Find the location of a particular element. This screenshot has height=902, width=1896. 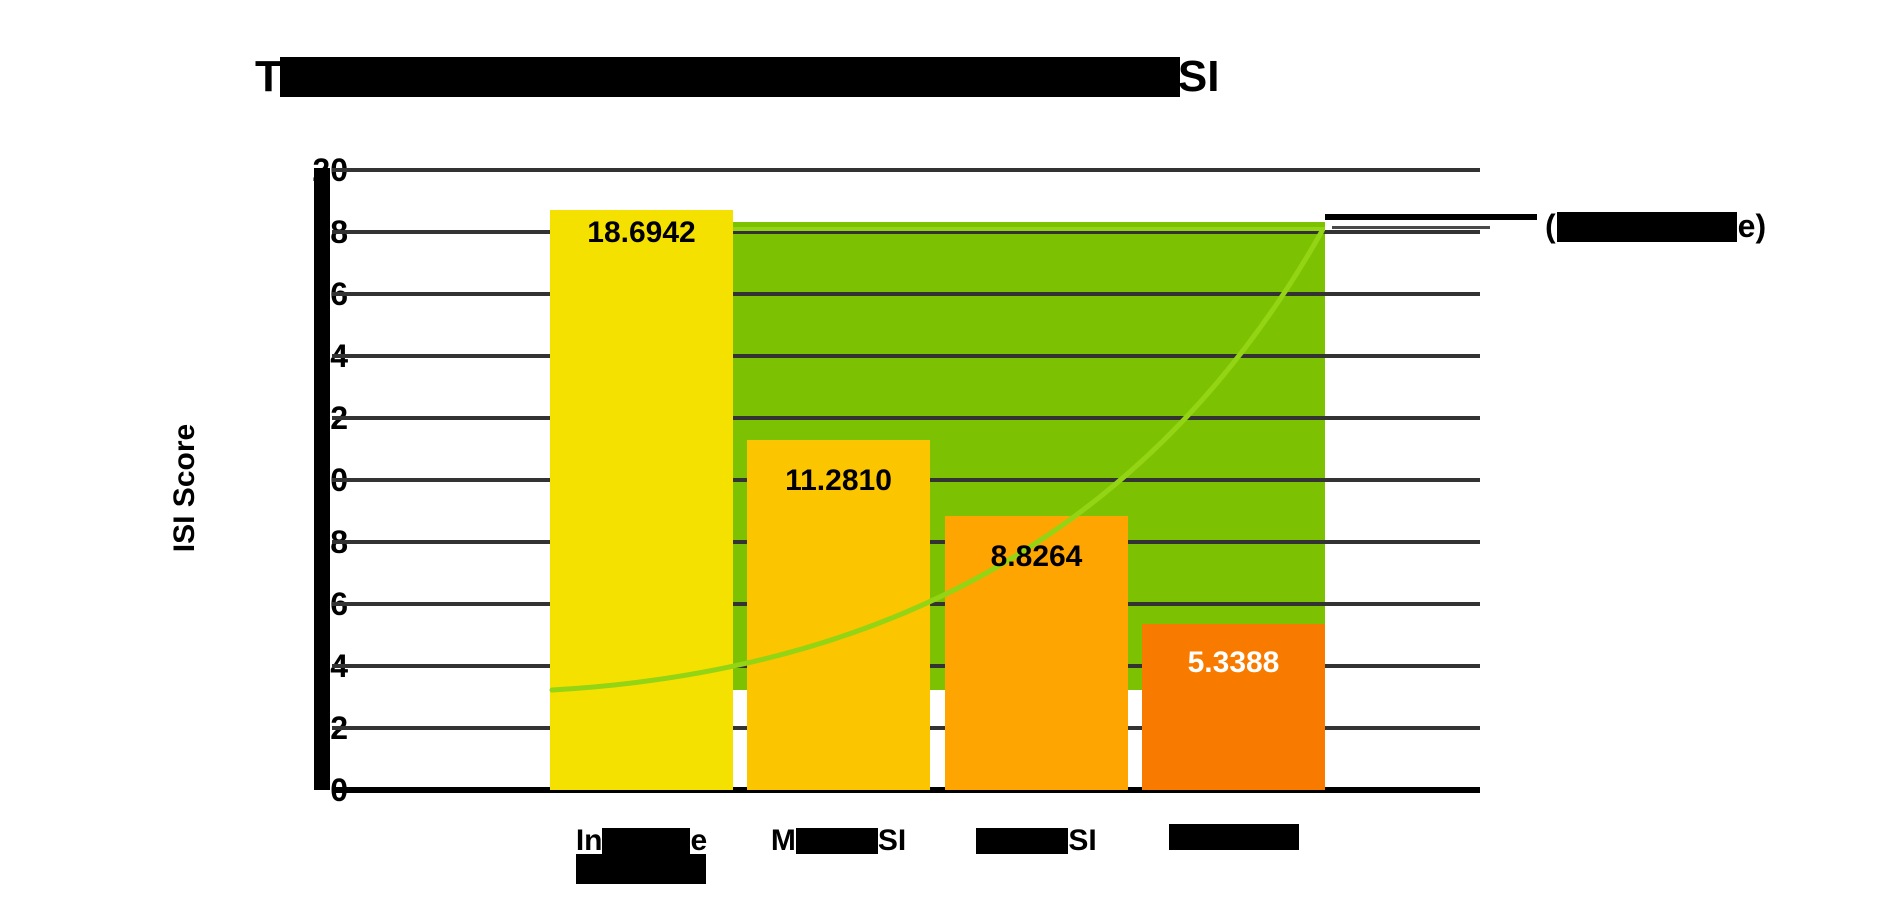

legend-leader-line-shadow is located at coordinates (1411, 227).